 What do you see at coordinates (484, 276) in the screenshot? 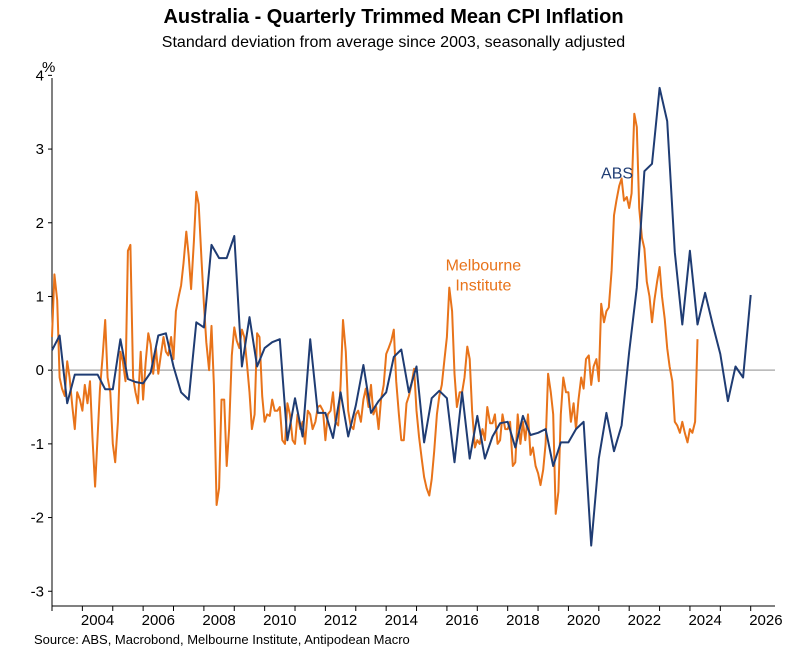
I see `series-label-melbourne-institute: Melbourne Institute` at bounding box center [484, 276].